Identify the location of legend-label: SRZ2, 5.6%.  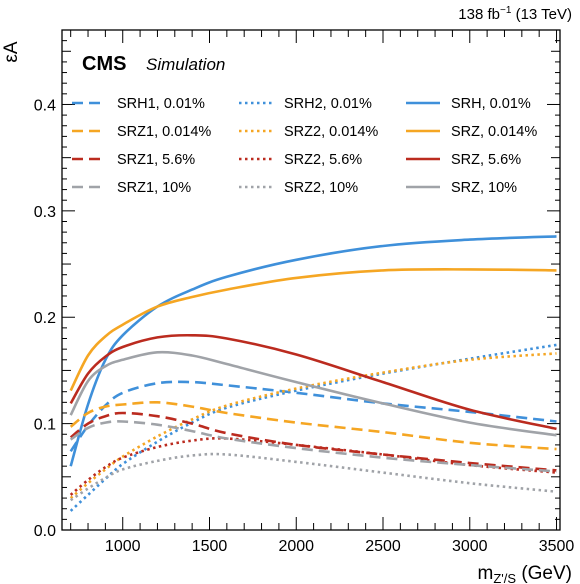
(323, 160).